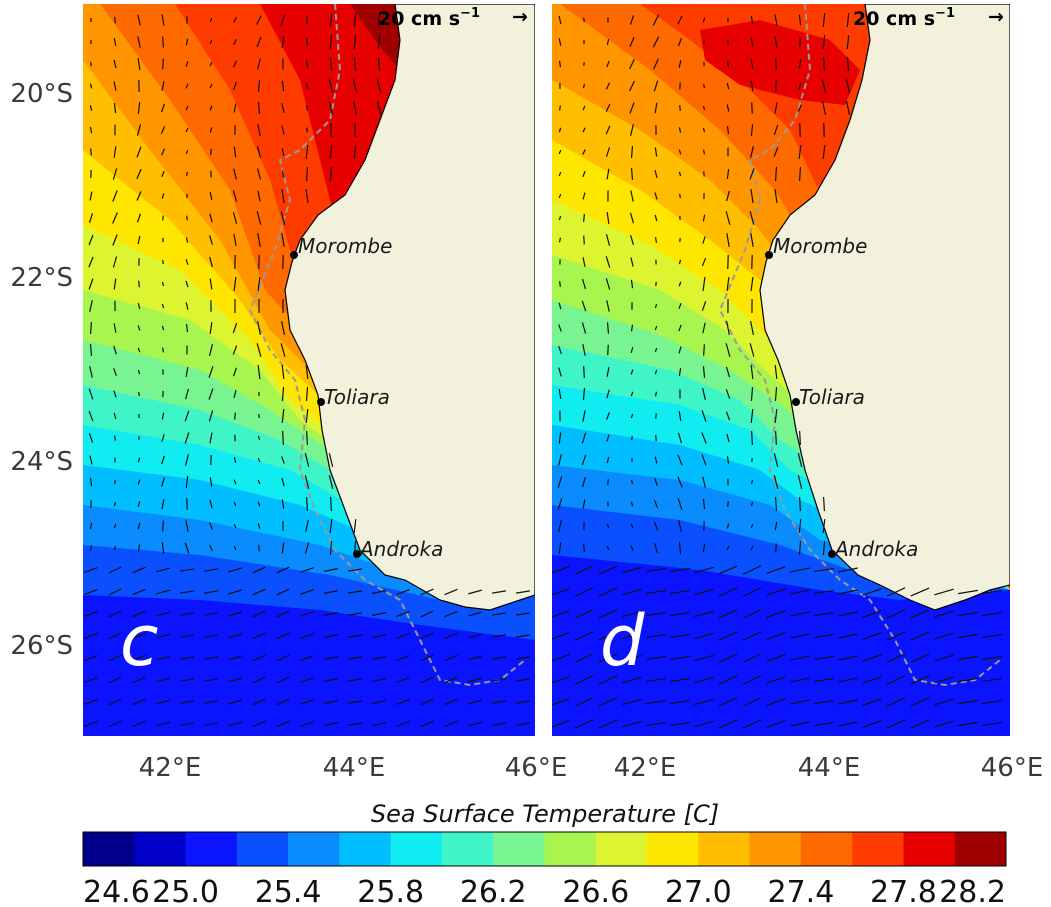 The height and width of the screenshot is (907, 1051). What do you see at coordinates (928, 18) in the screenshot?
I see `scale-annotation-d: 20 cm s−1 →` at bounding box center [928, 18].